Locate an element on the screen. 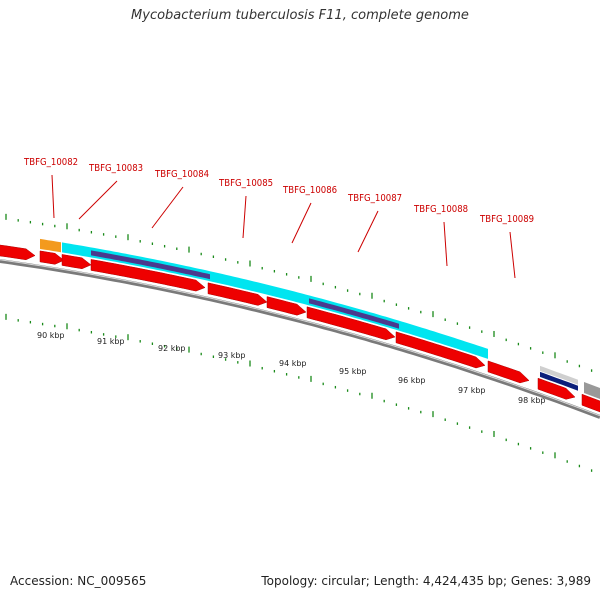 Image resolution: width=600 pixels, height=600 pixels. gene-label: TBFG_10087 is located at coordinates (374, 198).